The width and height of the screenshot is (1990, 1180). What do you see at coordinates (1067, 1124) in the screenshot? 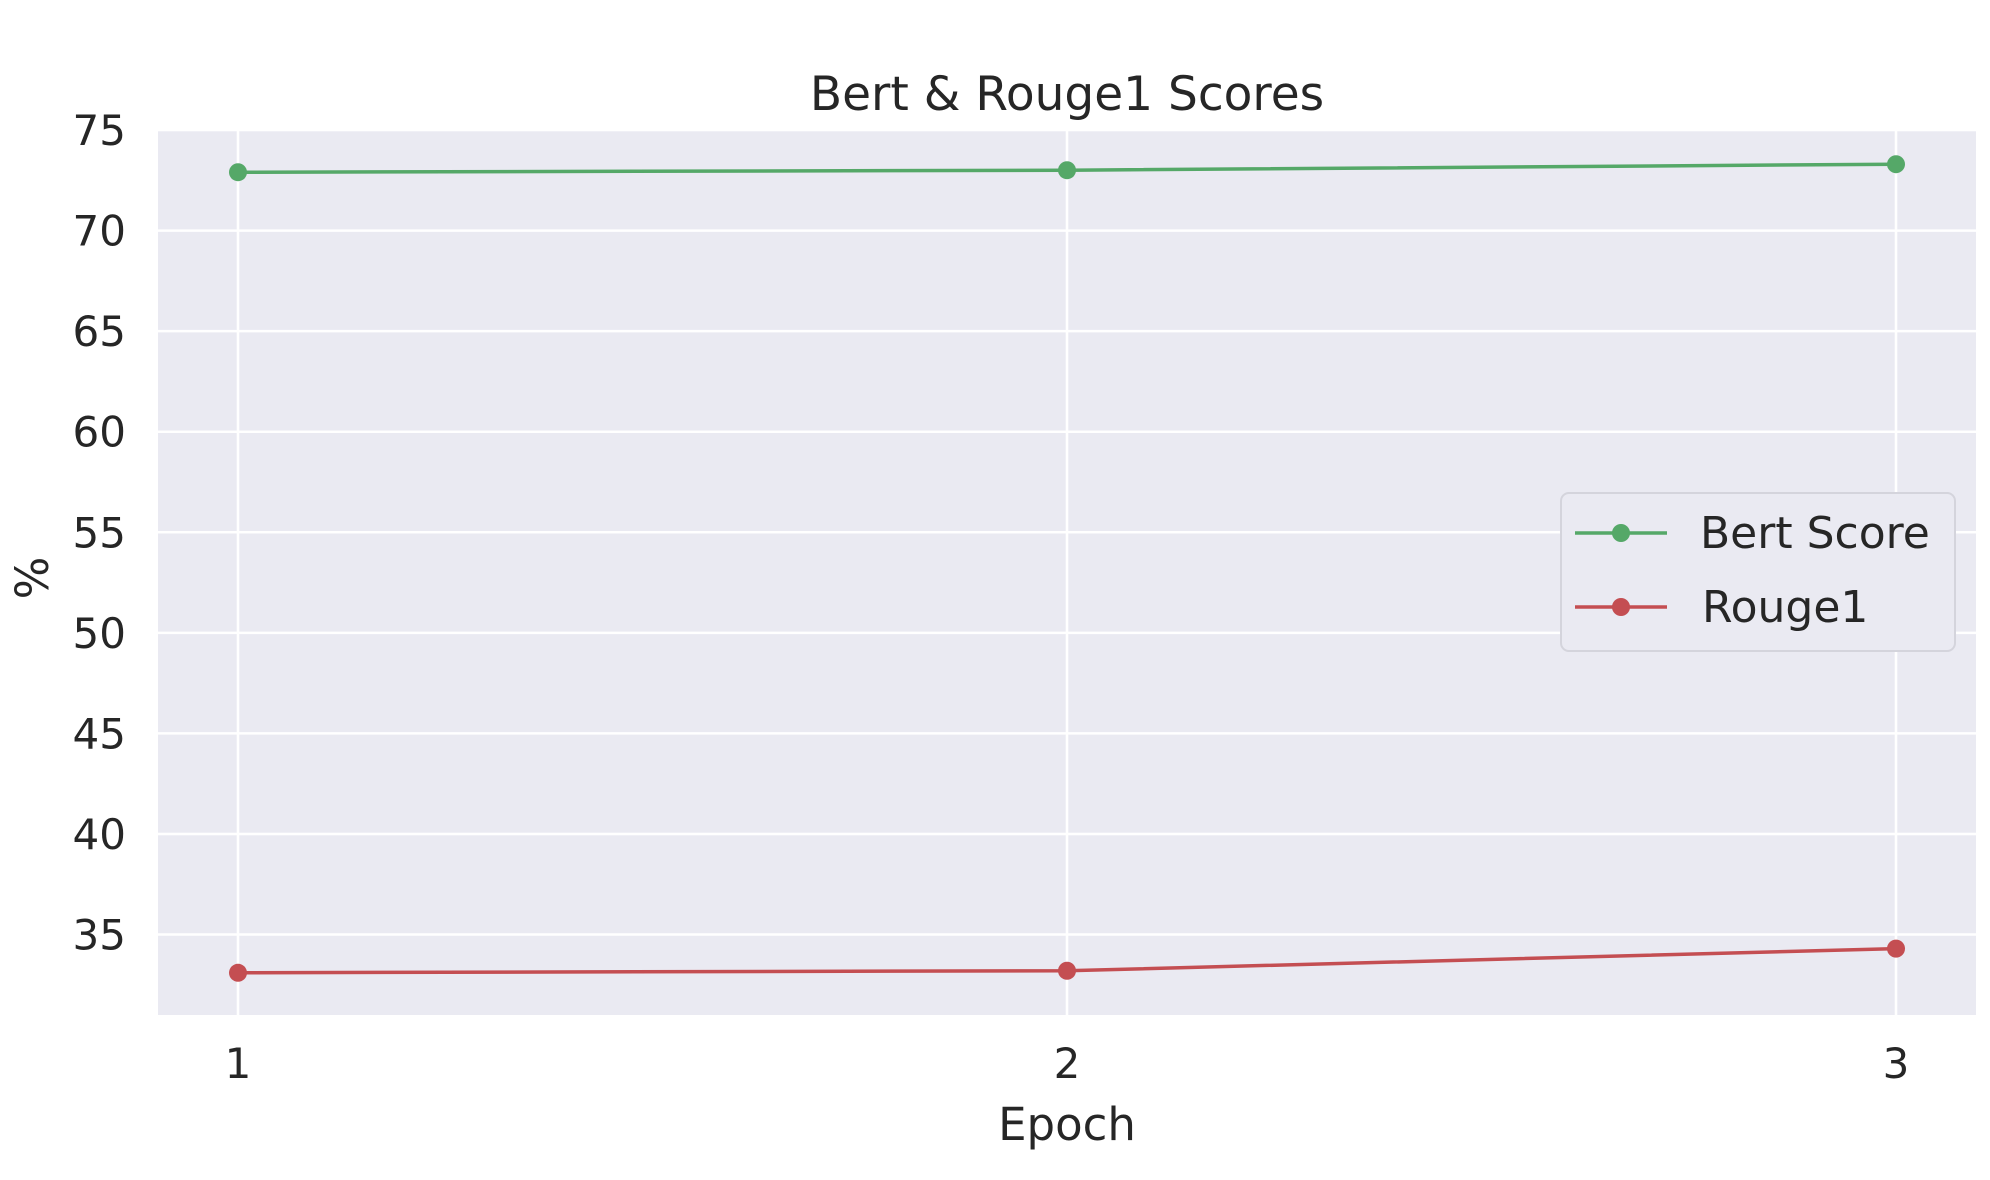
I see `x-axis-label: Epoch` at bounding box center [1067, 1124].